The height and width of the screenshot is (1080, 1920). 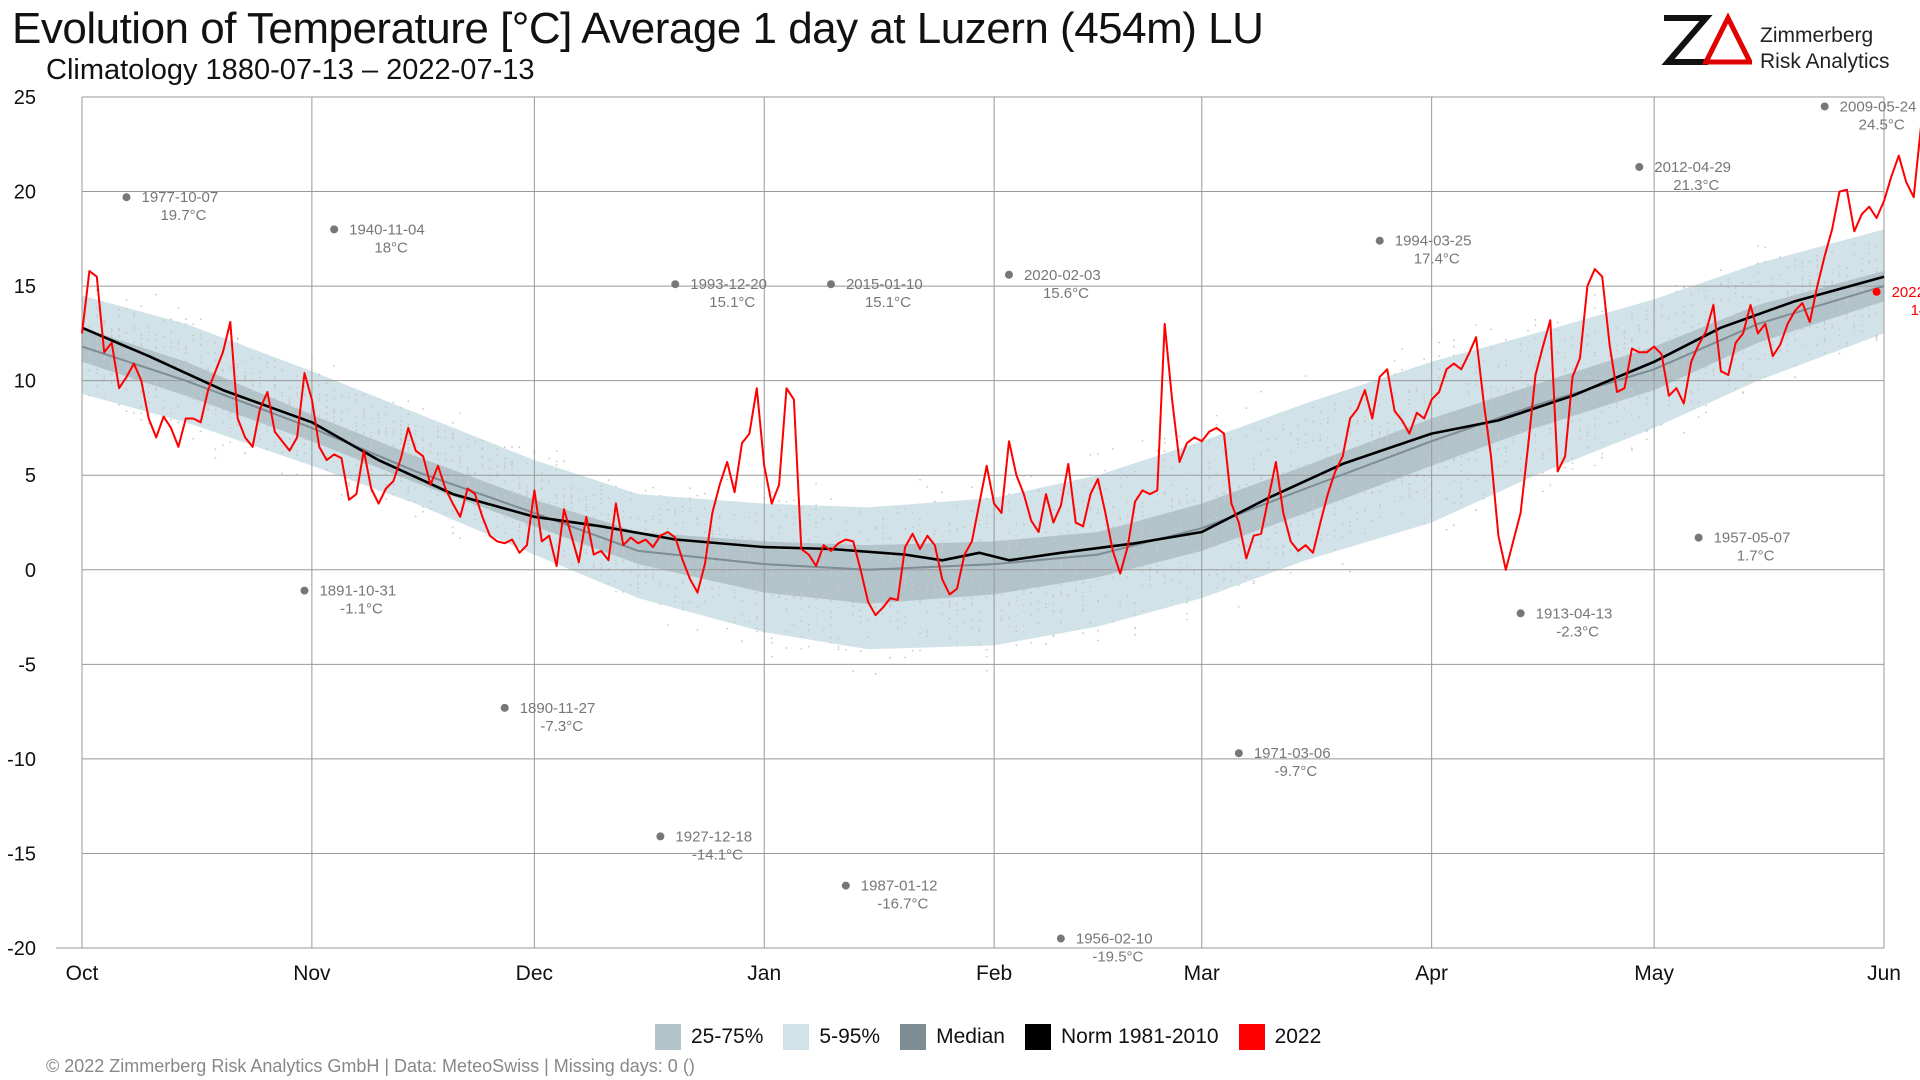 What do you see at coordinates (312, 973) in the screenshot?
I see `x-tick-label: Nov` at bounding box center [312, 973].